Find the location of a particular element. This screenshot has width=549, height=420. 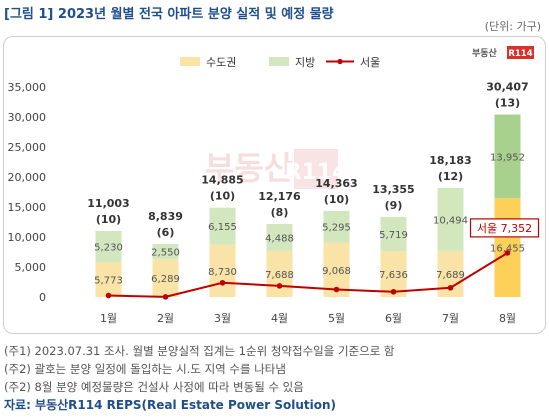

y-tick-label: 0 is located at coordinates (42, 297).